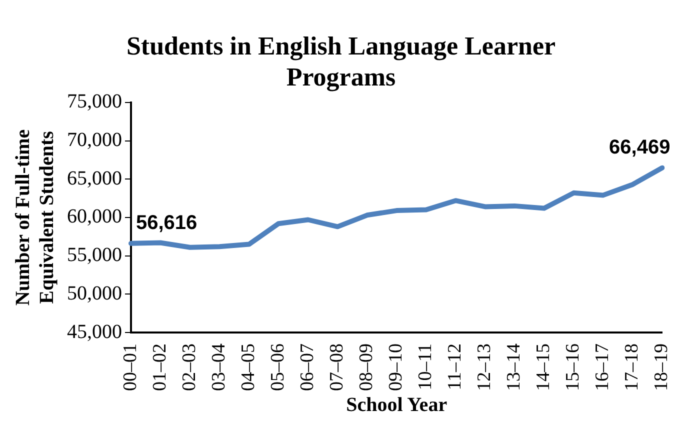 The height and width of the screenshot is (426, 697). Describe the element at coordinates (249, 367) in the screenshot. I see `x-tick-label: 04–05` at that location.